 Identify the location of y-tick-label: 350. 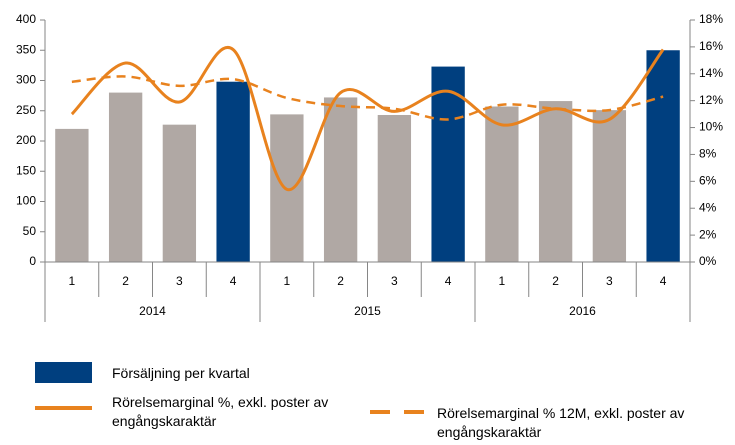
(26, 49).